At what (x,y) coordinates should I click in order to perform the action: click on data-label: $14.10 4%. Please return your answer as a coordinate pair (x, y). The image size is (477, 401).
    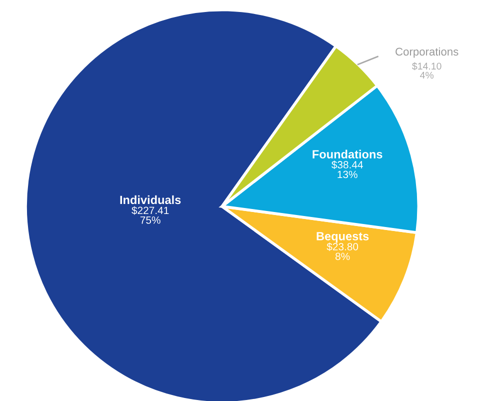
    Looking at the image, I should click on (427, 70).